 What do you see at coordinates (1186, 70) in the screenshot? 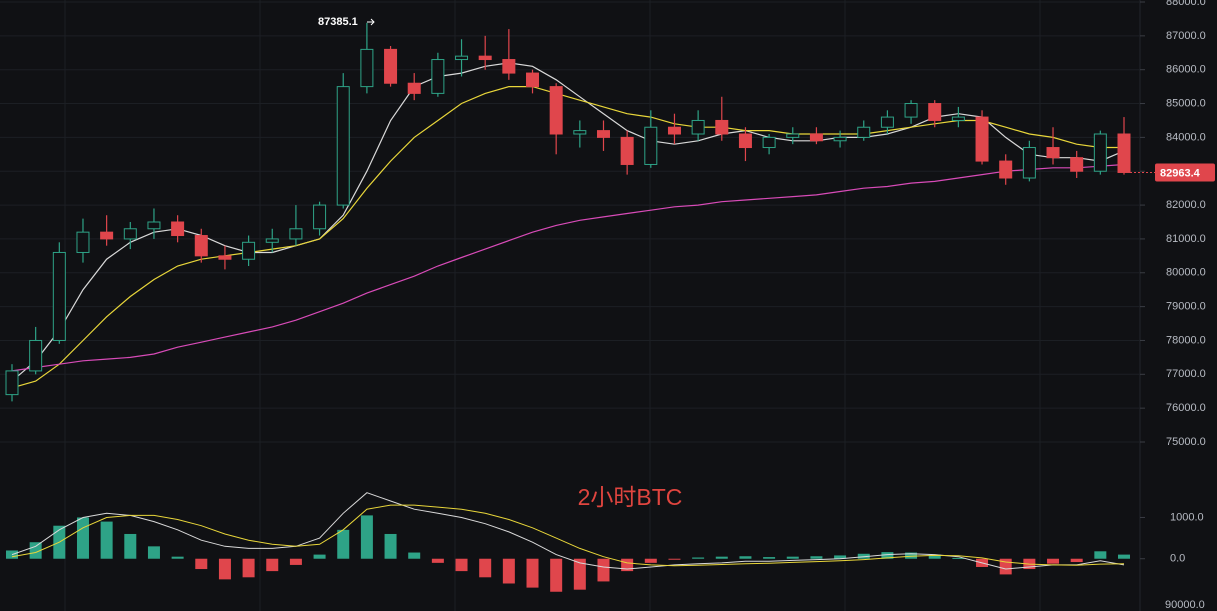
I see `y-tick-label: 86000.0` at bounding box center [1186, 70].